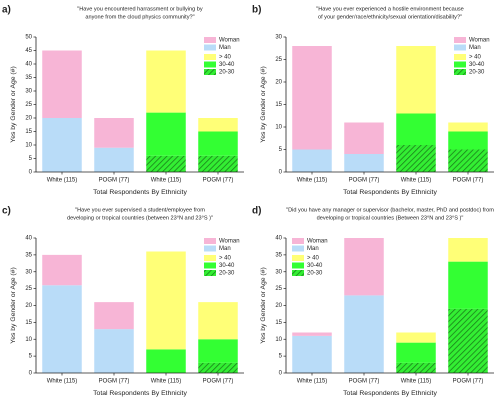 This screenshot has height=402, width=500. I want to click on panel-label: c), so click(6, 211).